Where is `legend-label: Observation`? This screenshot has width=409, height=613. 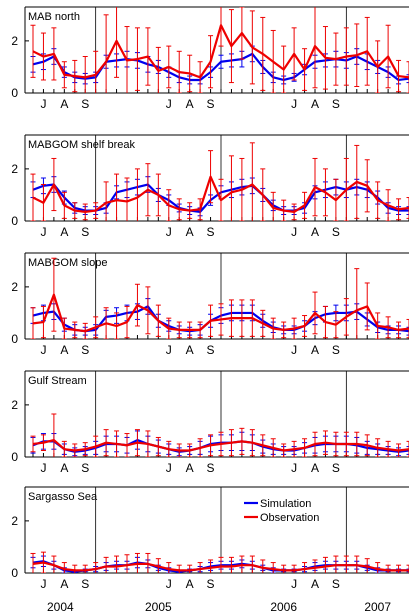 legend-label: Observation is located at coordinates (289, 518).